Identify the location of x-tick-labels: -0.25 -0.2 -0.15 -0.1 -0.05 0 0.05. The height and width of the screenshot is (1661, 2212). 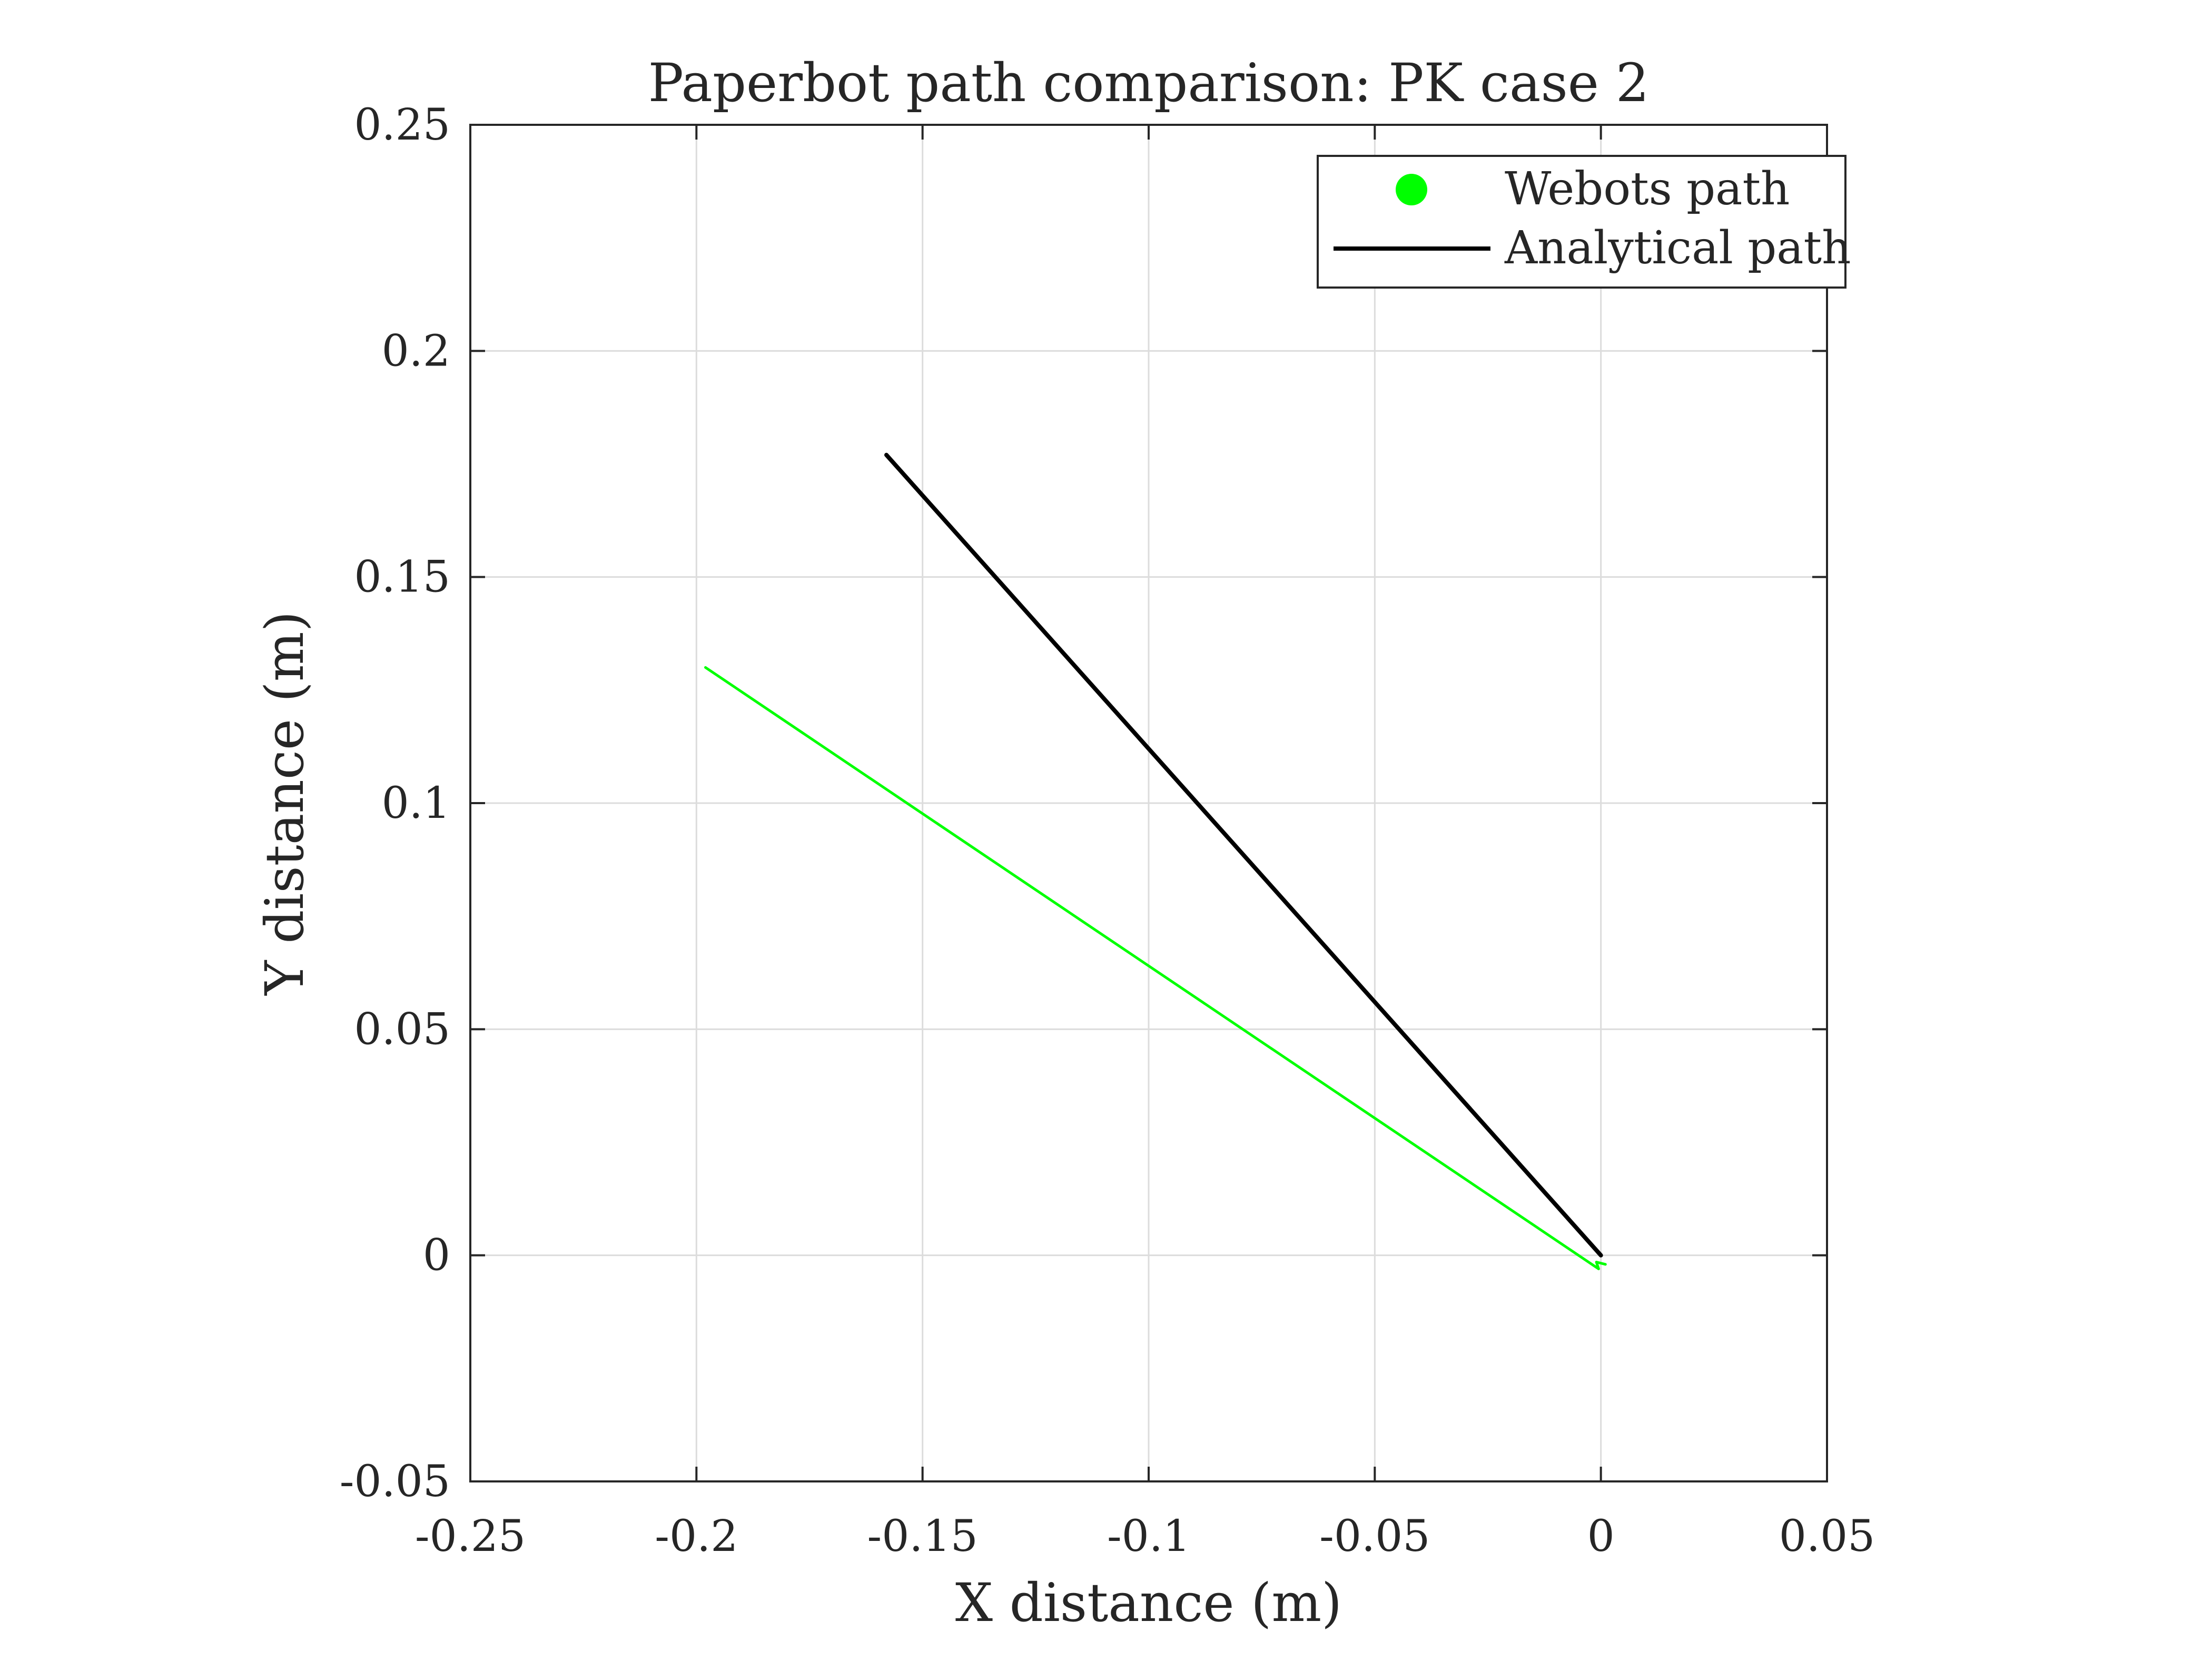
(1145, 1536).